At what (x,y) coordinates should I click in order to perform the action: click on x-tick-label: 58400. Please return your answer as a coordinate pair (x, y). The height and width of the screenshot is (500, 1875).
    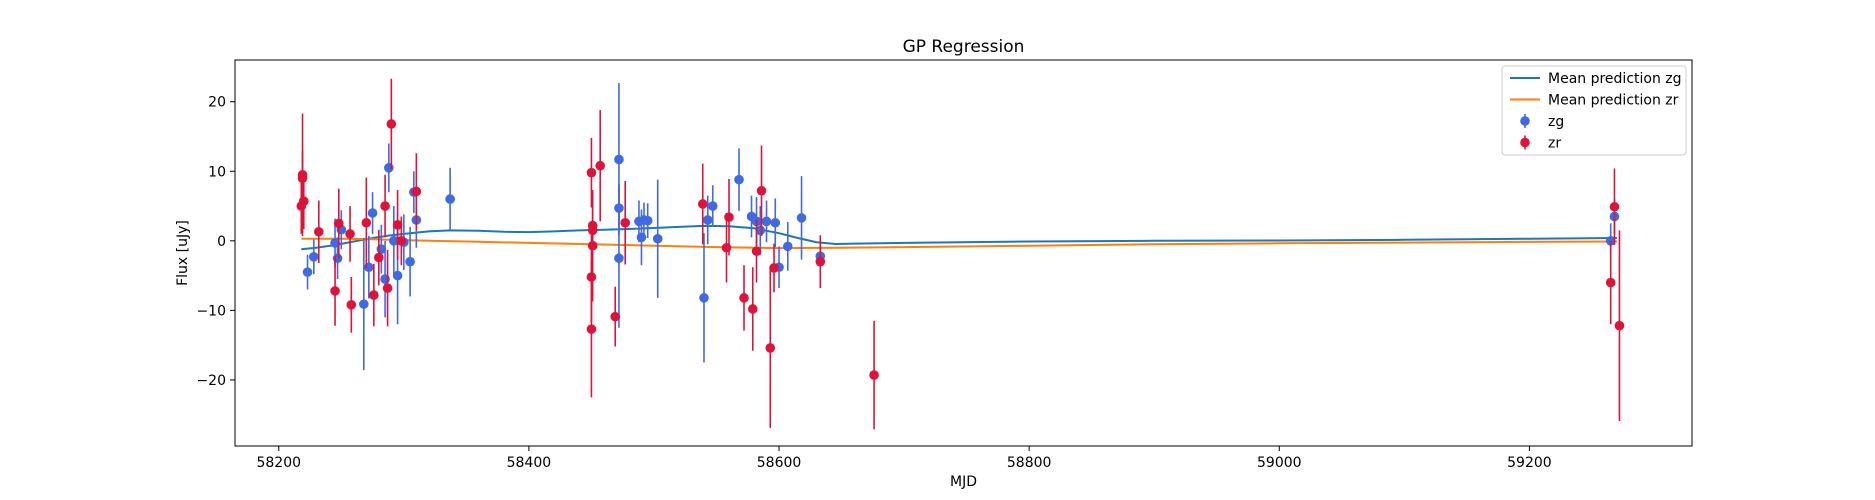
    Looking at the image, I should click on (529, 463).